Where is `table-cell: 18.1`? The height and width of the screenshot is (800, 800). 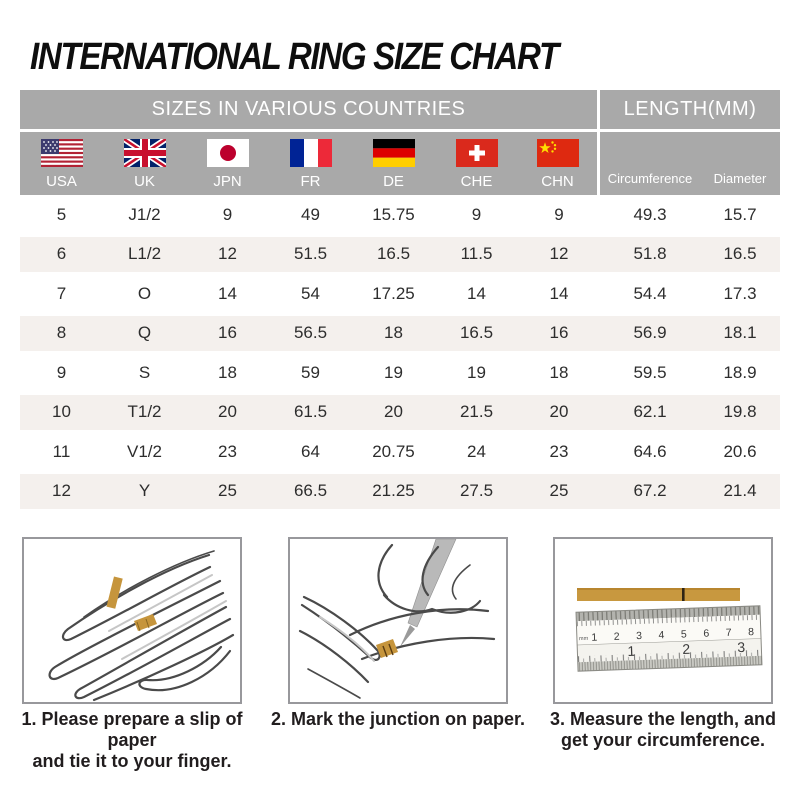
table-cell: 18.1 is located at coordinates (740, 333).